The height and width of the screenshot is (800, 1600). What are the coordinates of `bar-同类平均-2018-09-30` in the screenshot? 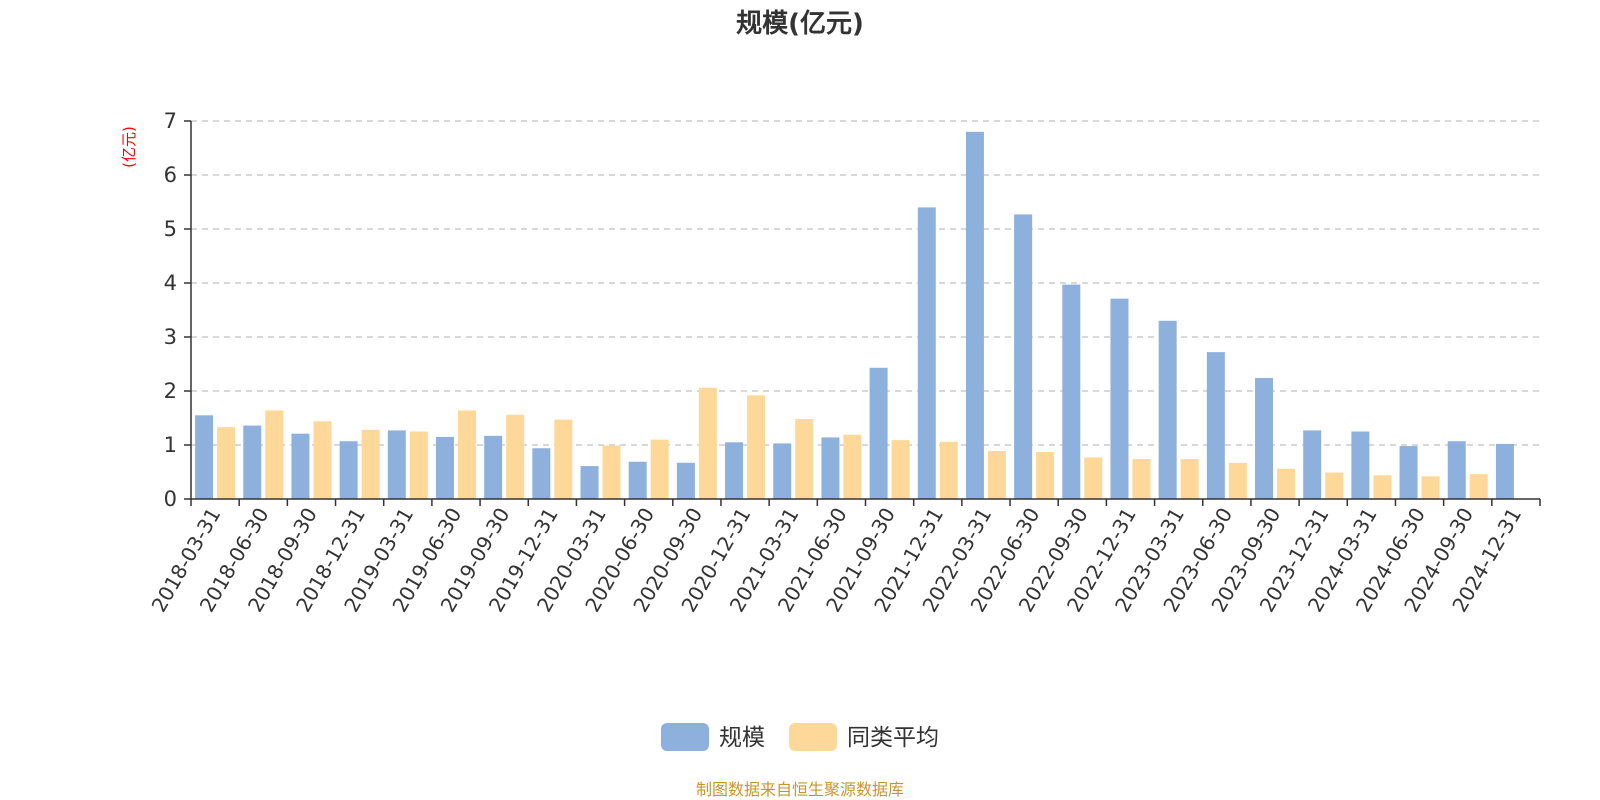 It's located at (322, 460).